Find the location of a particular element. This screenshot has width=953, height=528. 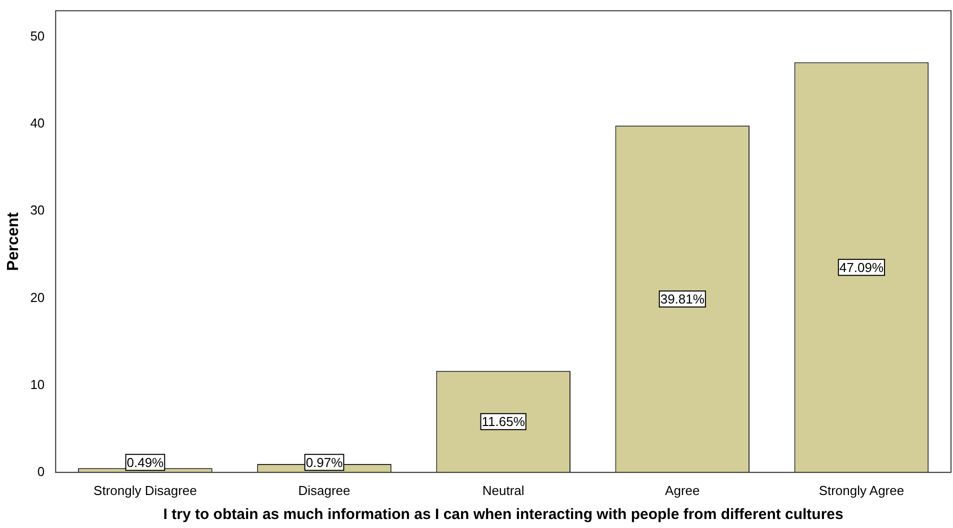

y-tick-label: 30 is located at coordinates (37, 210).